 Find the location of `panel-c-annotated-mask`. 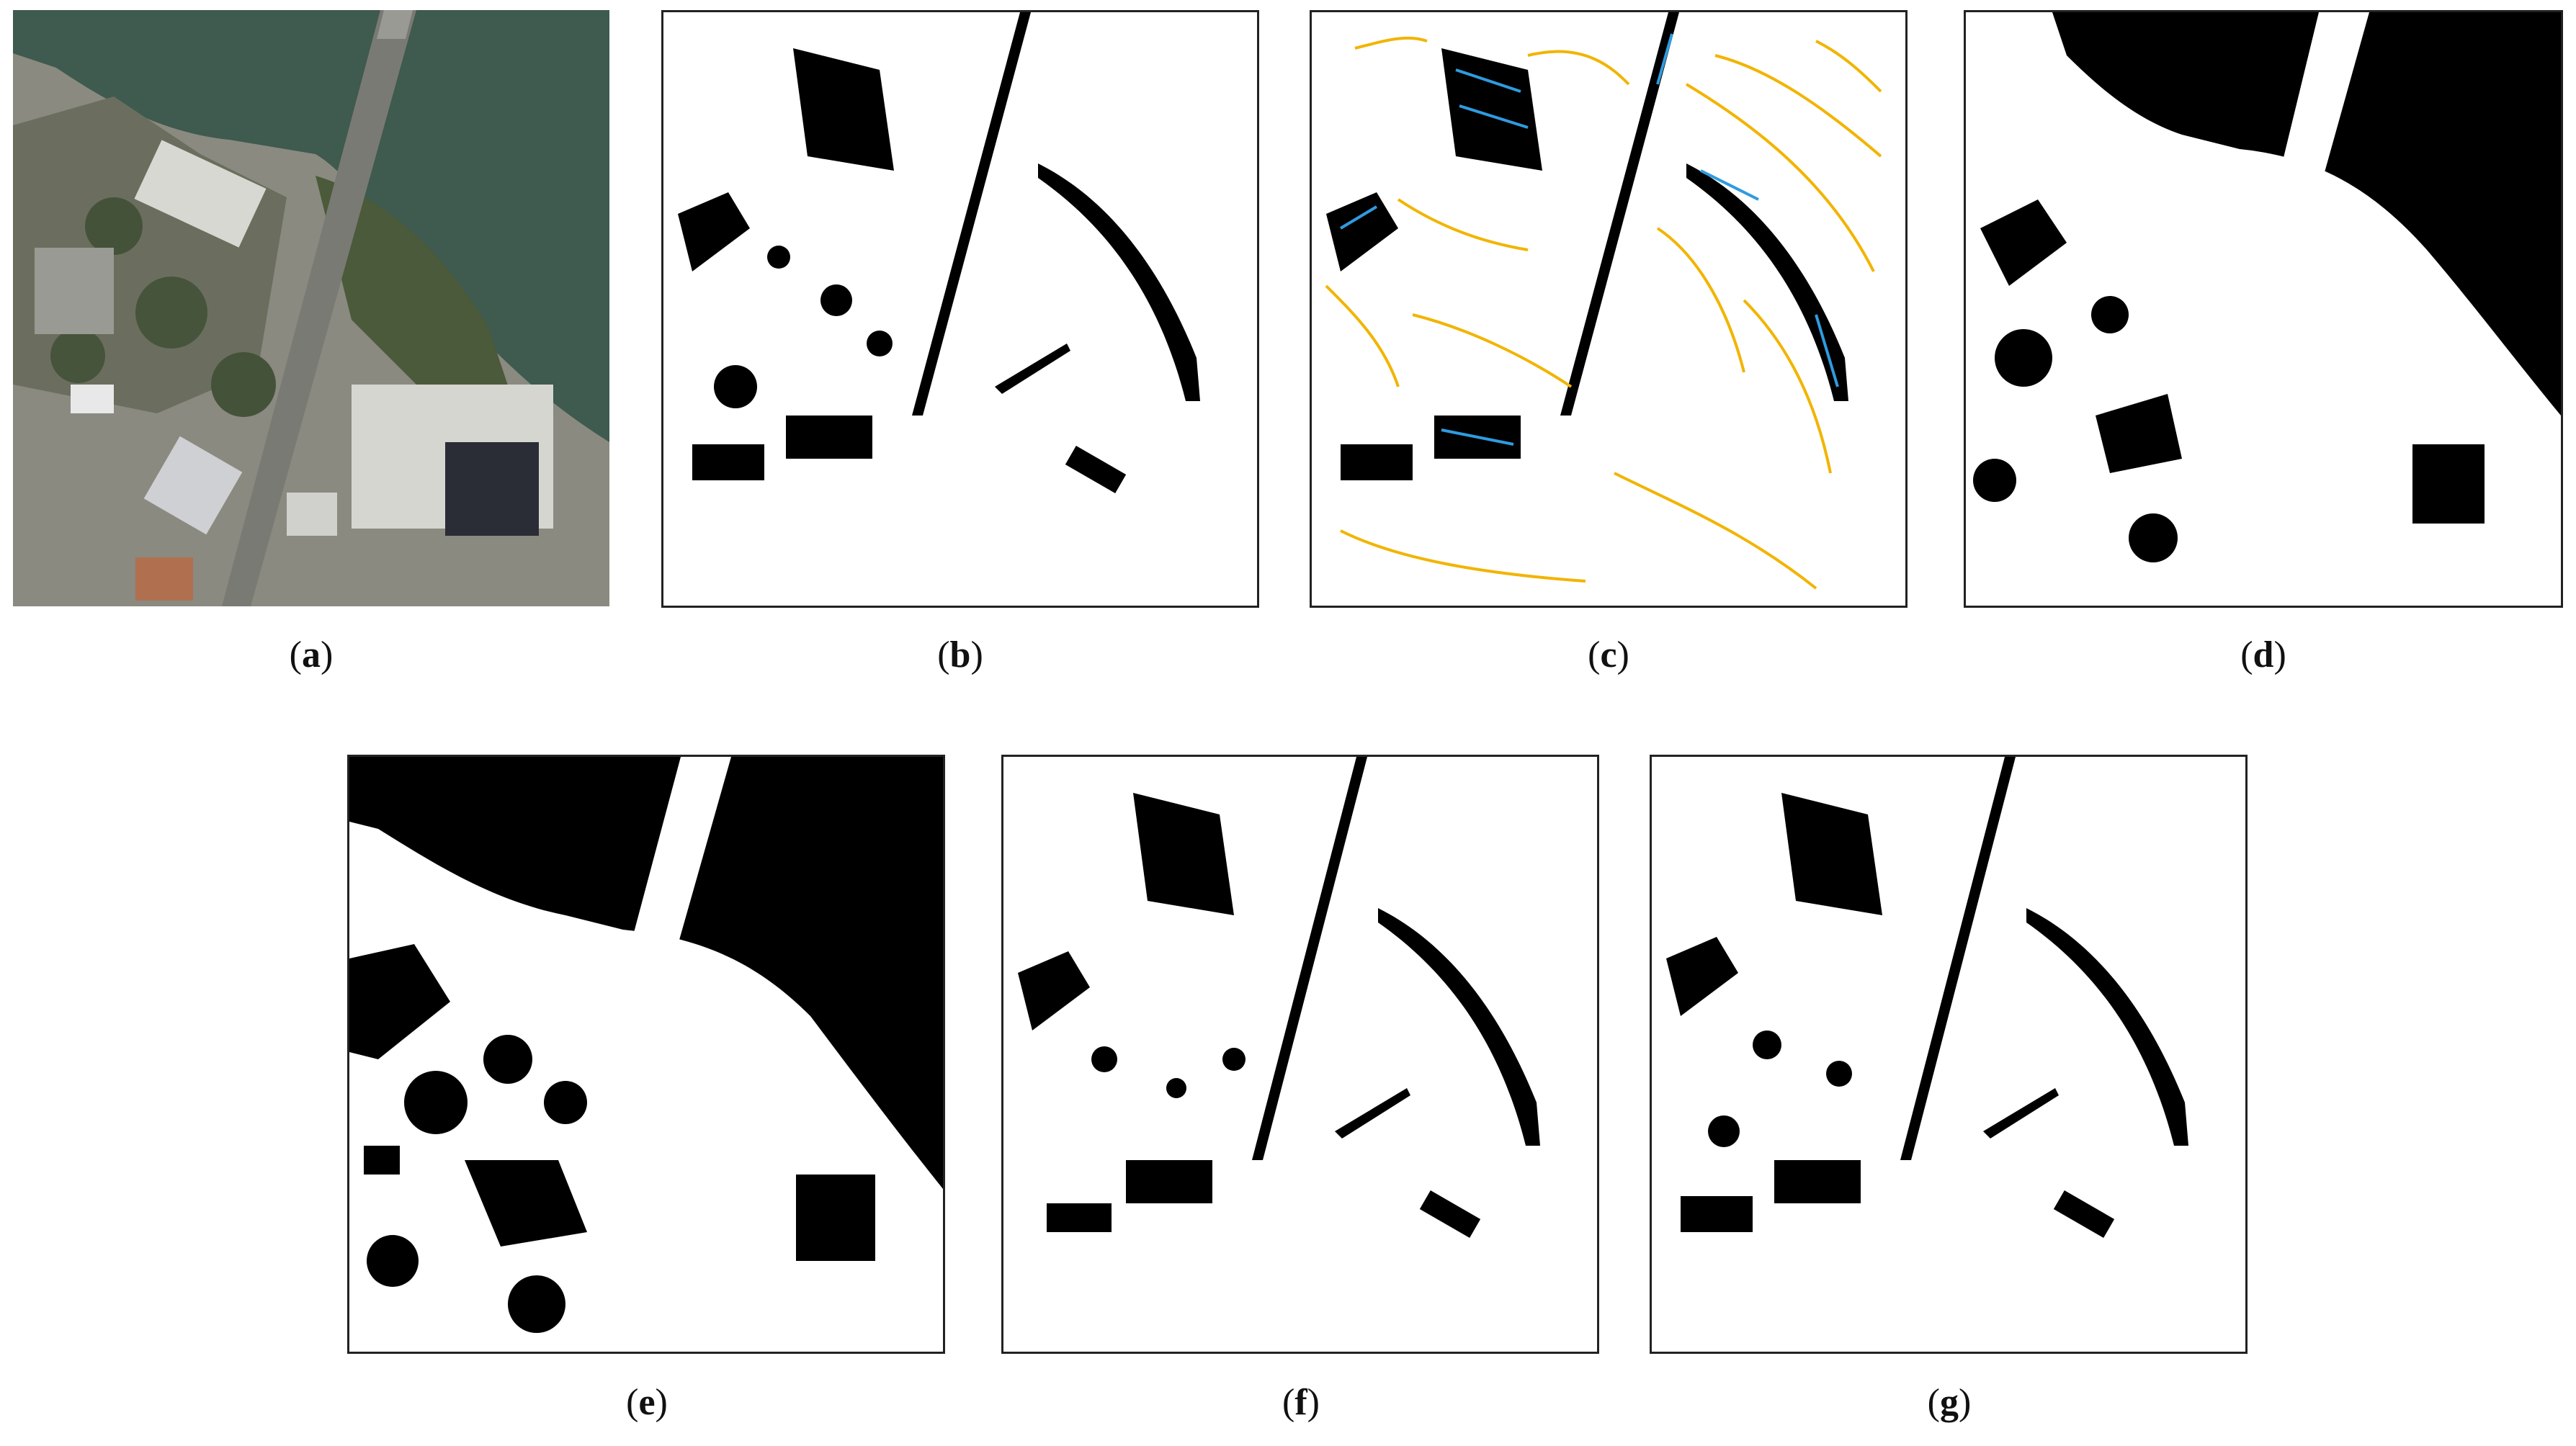

panel-c-annotated-mask is located at coordinates (1609, 309).